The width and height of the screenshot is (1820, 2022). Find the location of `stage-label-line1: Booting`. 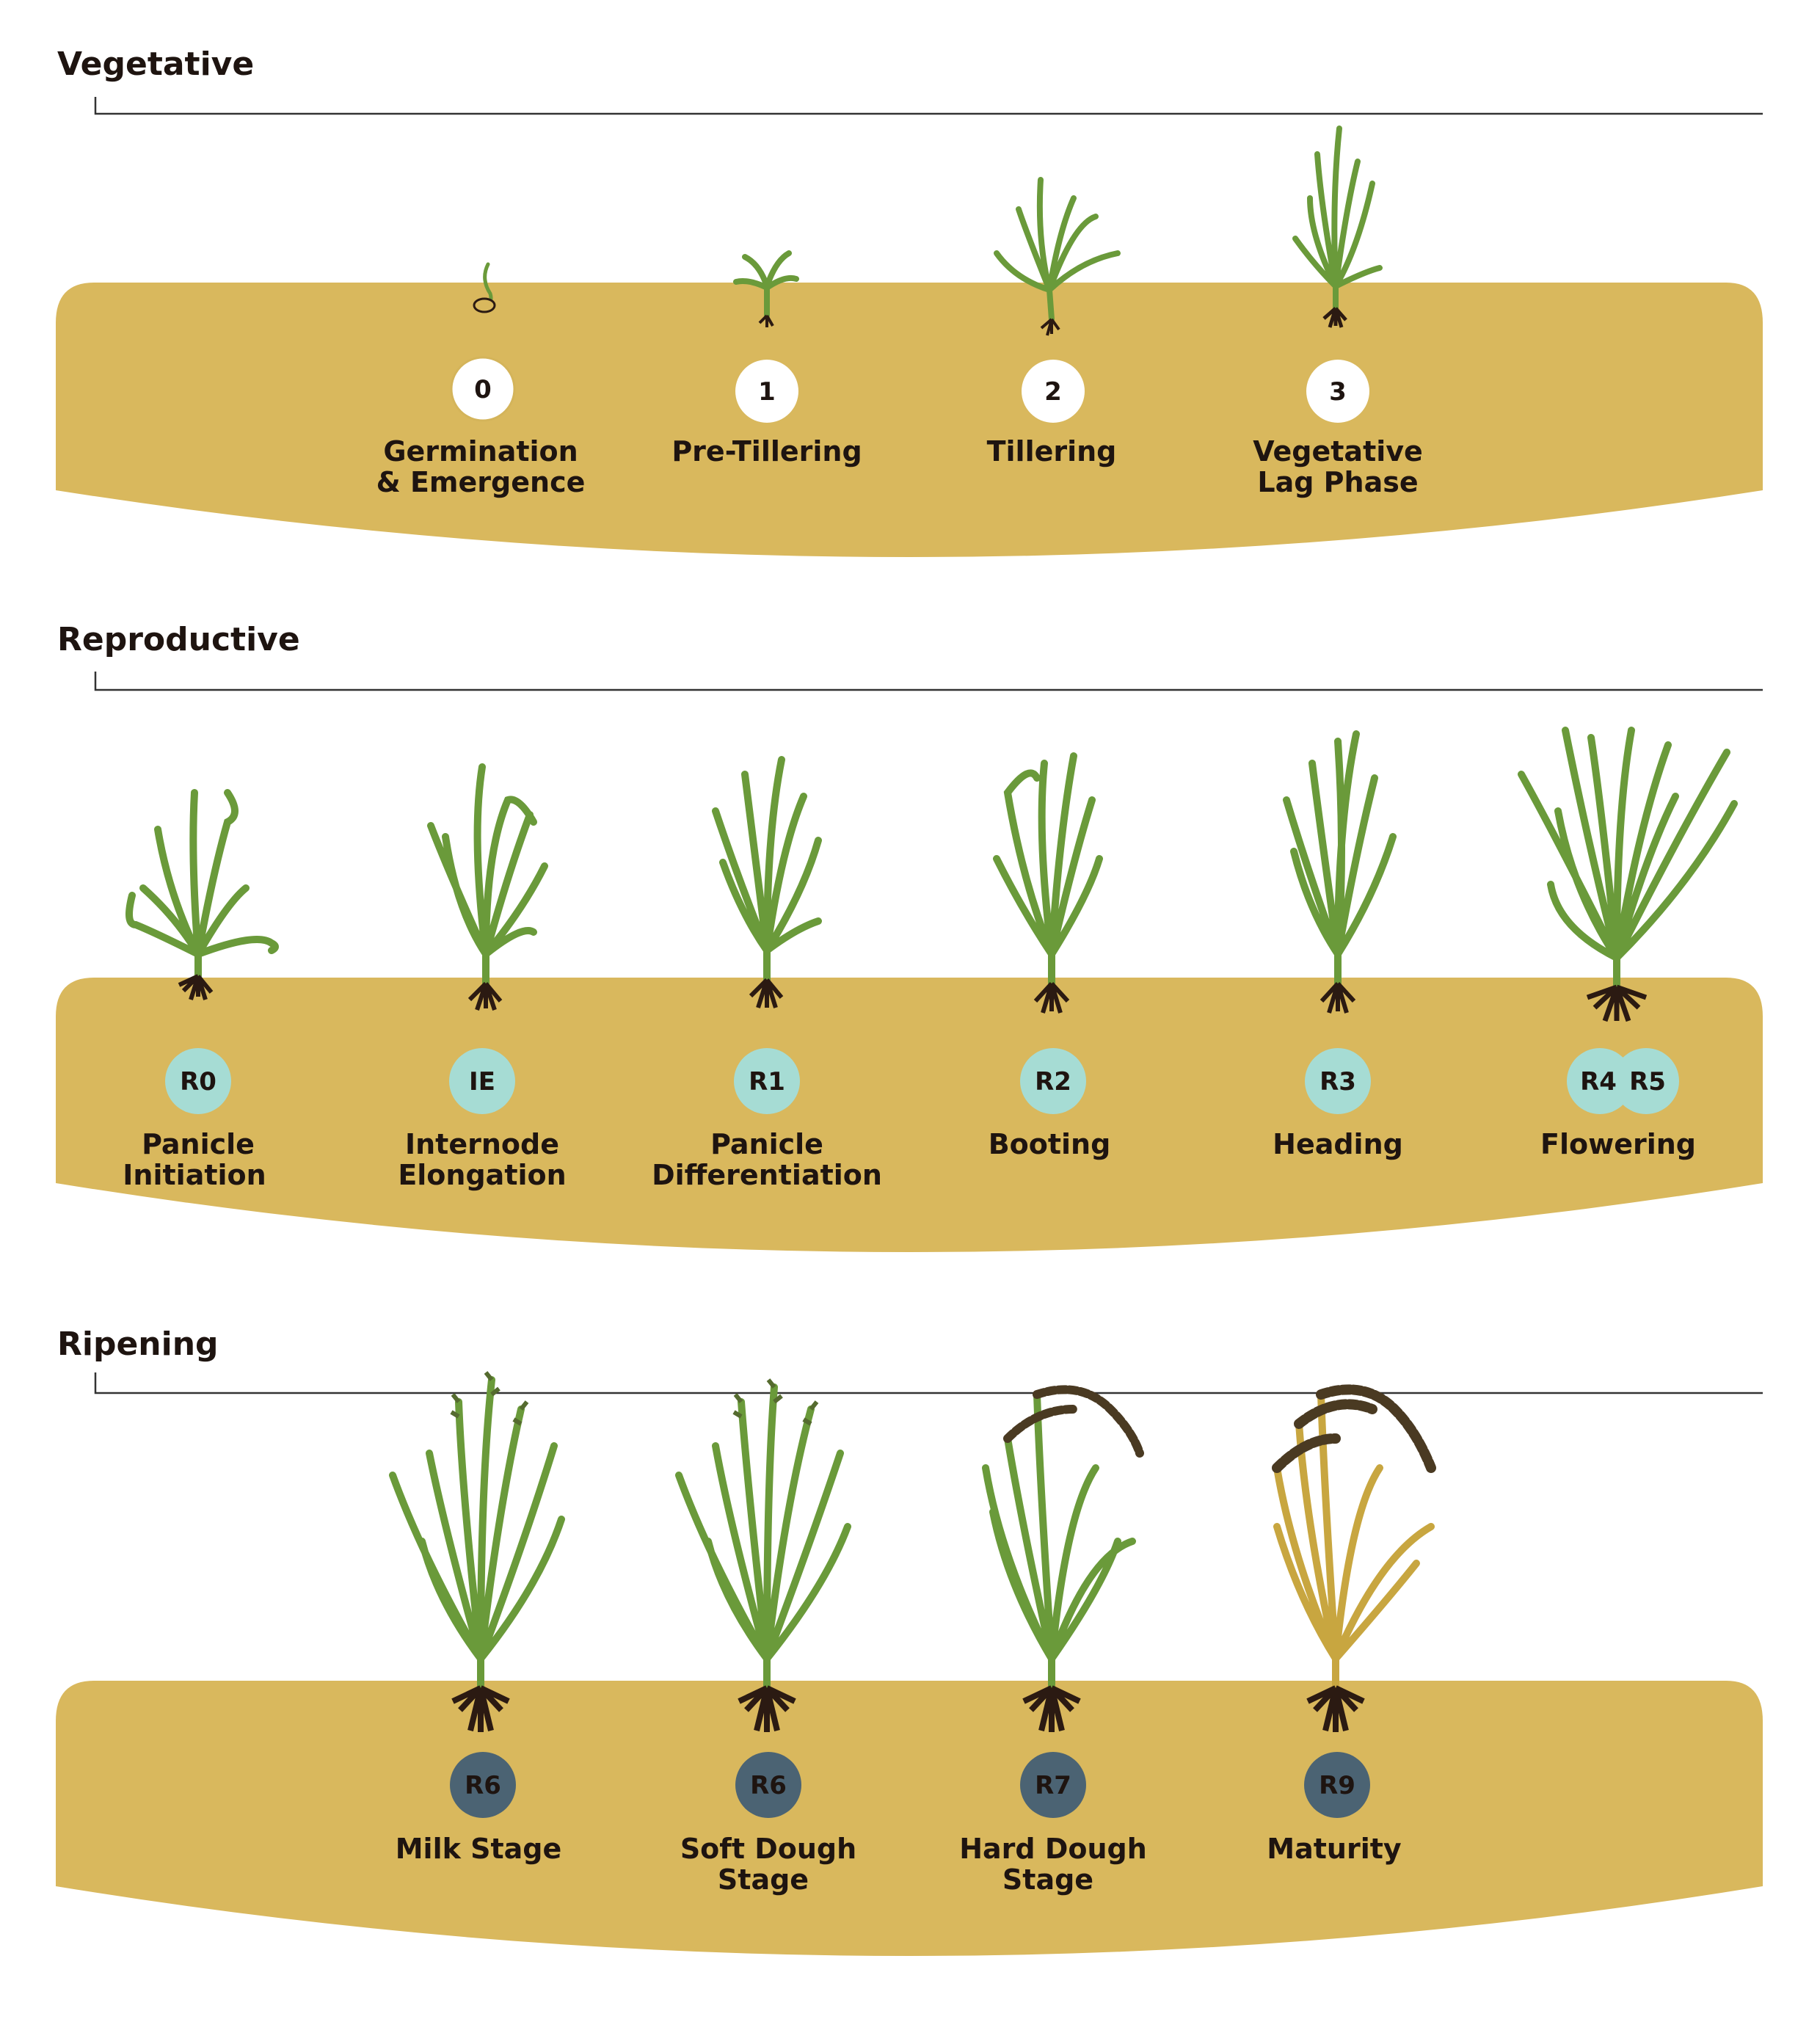

stage-label-line1: Booting is located at coordinates (1050, 1144).